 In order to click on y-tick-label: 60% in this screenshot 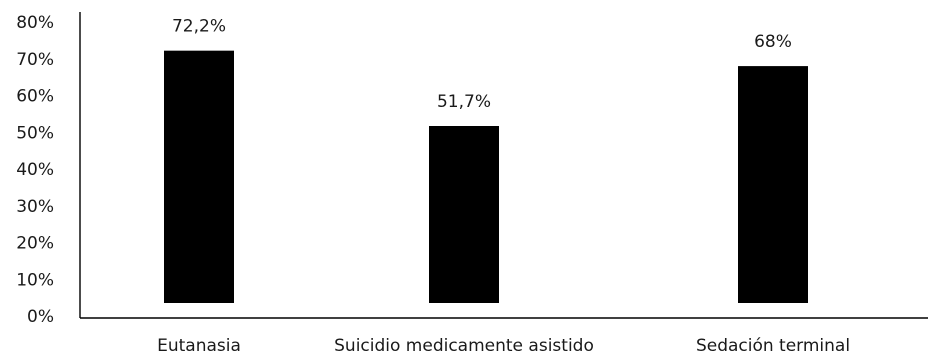, I will do `click(35, 97)`.